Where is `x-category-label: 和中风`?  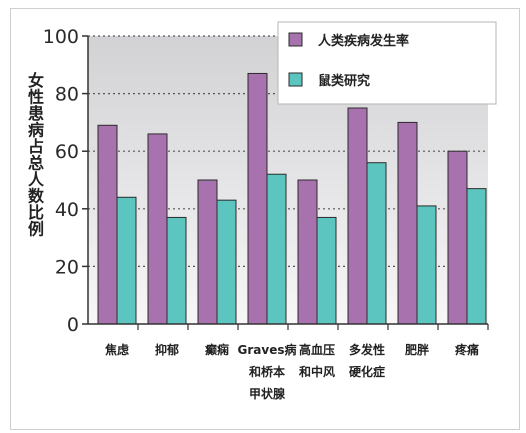
x-category-label: 和中风 is located at coordinates (316, 371).